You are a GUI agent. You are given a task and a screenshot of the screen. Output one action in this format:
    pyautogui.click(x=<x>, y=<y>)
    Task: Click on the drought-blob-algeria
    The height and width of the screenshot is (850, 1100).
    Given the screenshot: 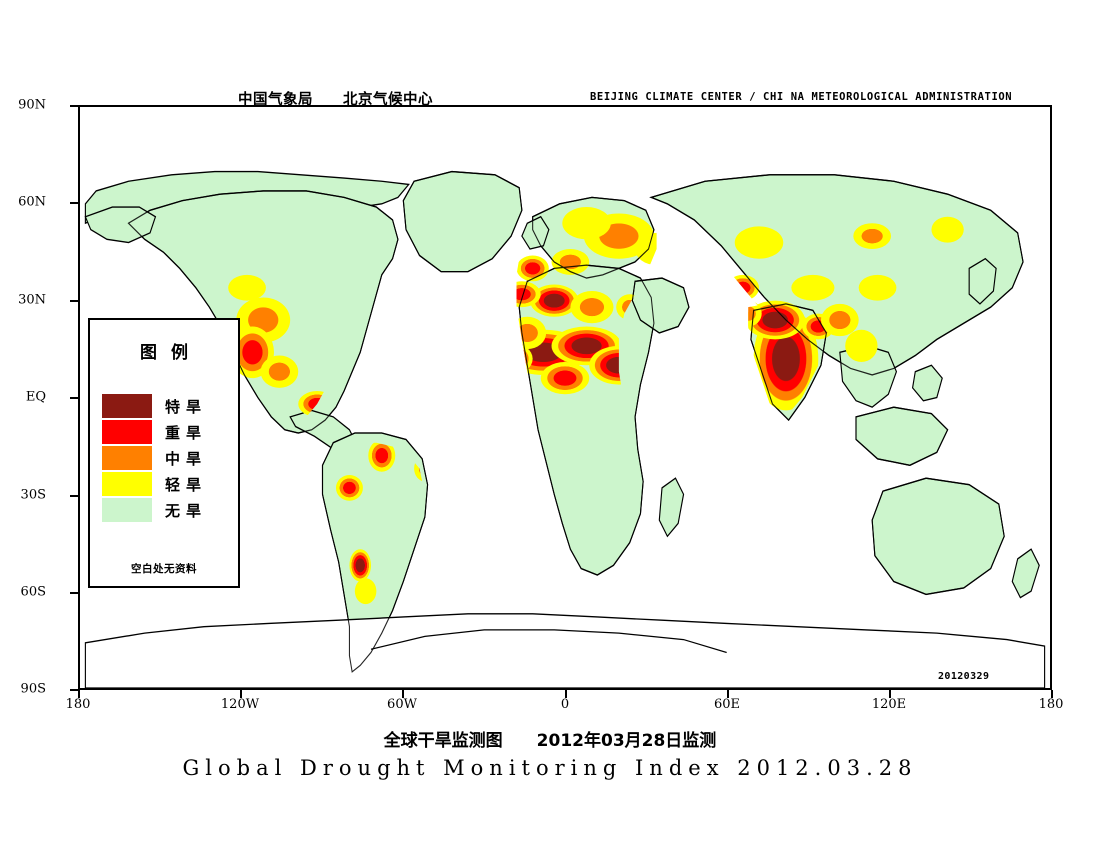 What is the action you would take?
    pyautogui.click(x=554, y=300)
    